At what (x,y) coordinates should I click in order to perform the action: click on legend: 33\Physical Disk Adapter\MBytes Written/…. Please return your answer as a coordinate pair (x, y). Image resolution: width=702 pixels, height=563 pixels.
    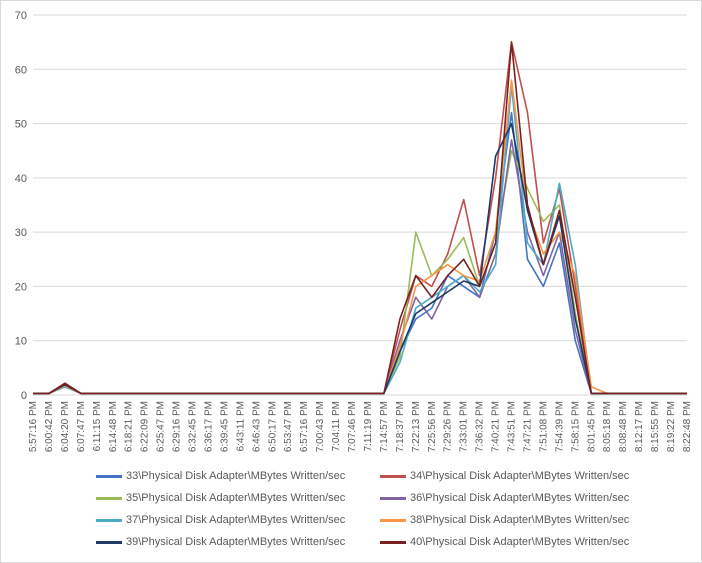
    Looking at the image, I should click on (376, 509).